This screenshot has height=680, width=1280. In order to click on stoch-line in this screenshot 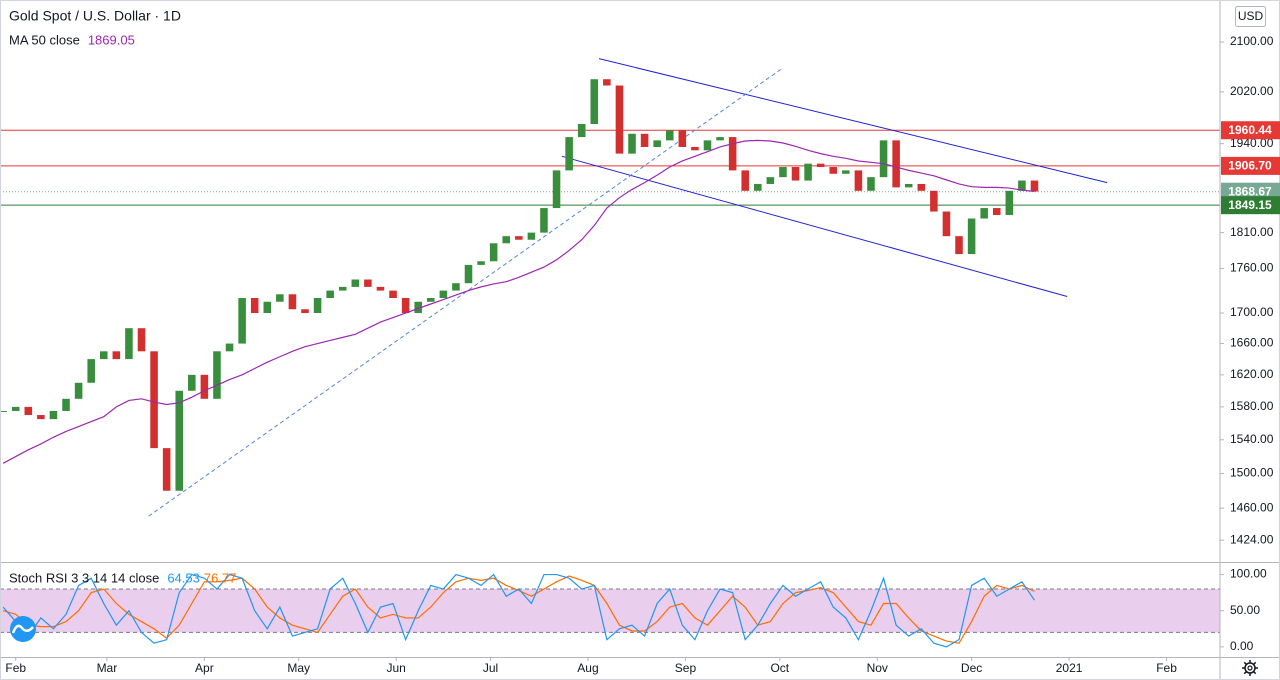, I will do `click(518, 610)`.